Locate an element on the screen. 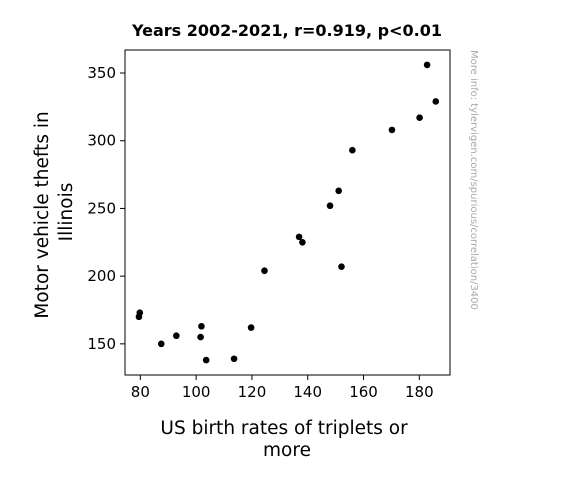  y-axis-label: Motor vehicle thefts in Illinois is located at coordinates (54, 211).